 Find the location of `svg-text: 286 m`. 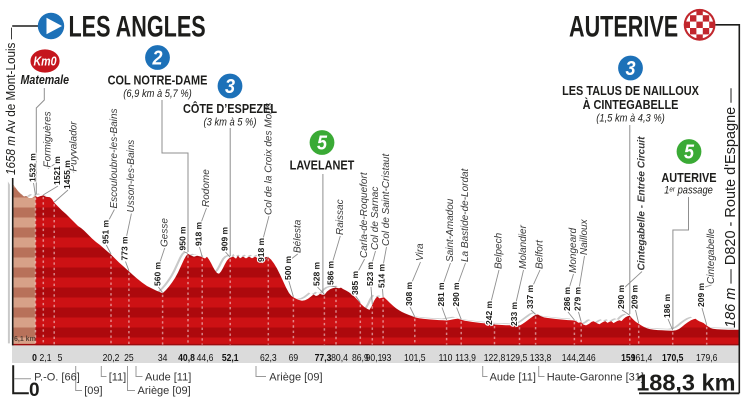

svg-text: 286 m is located at coordinates (567, 298).